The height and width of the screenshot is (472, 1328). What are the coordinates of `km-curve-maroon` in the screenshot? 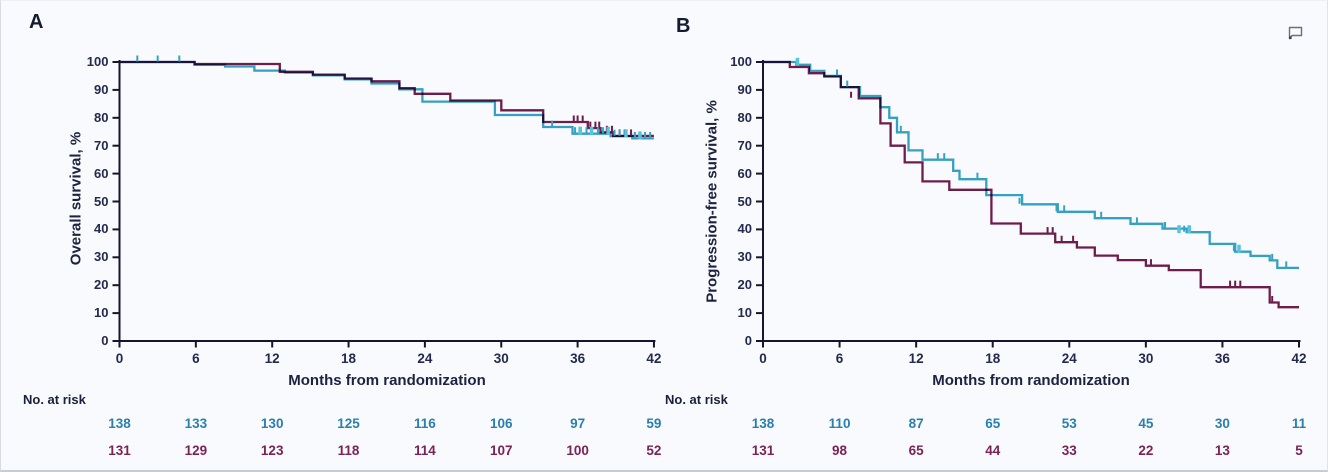 It's located at (386, 99).